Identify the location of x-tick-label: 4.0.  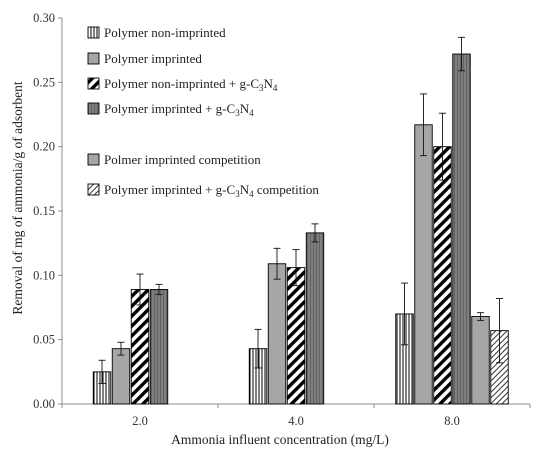
(296, 421).